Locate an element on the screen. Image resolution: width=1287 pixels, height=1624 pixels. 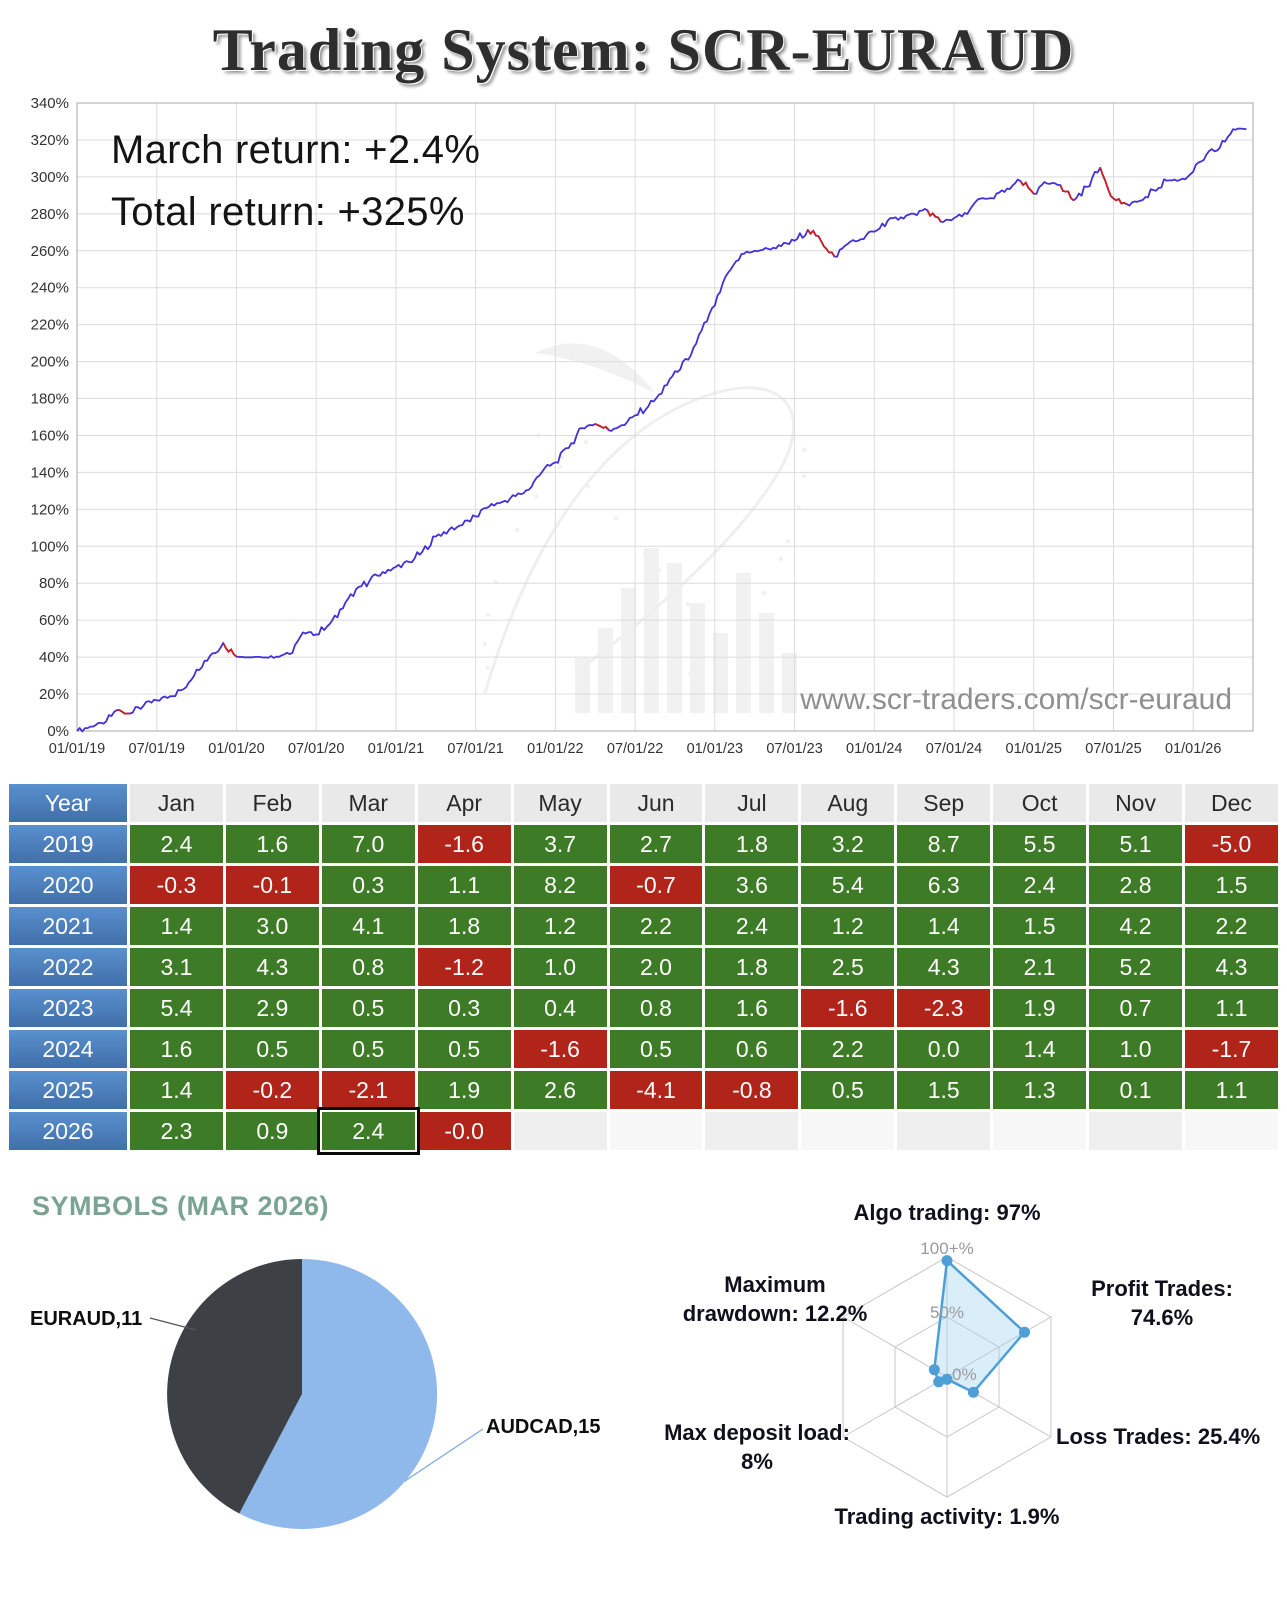
x-axis-label: 07/01/19 is located at coordinates (157, 749).